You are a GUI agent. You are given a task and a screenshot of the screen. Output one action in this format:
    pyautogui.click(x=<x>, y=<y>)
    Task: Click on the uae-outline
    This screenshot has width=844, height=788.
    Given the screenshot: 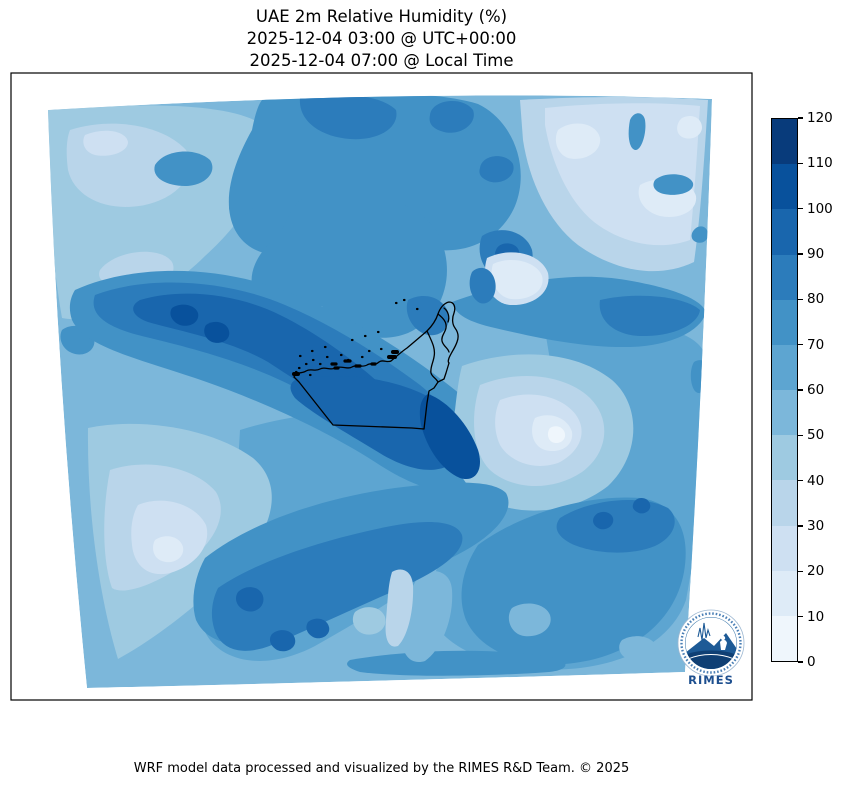 What is the action you would take?
    pyautogui.click(x=375, y=364)
    